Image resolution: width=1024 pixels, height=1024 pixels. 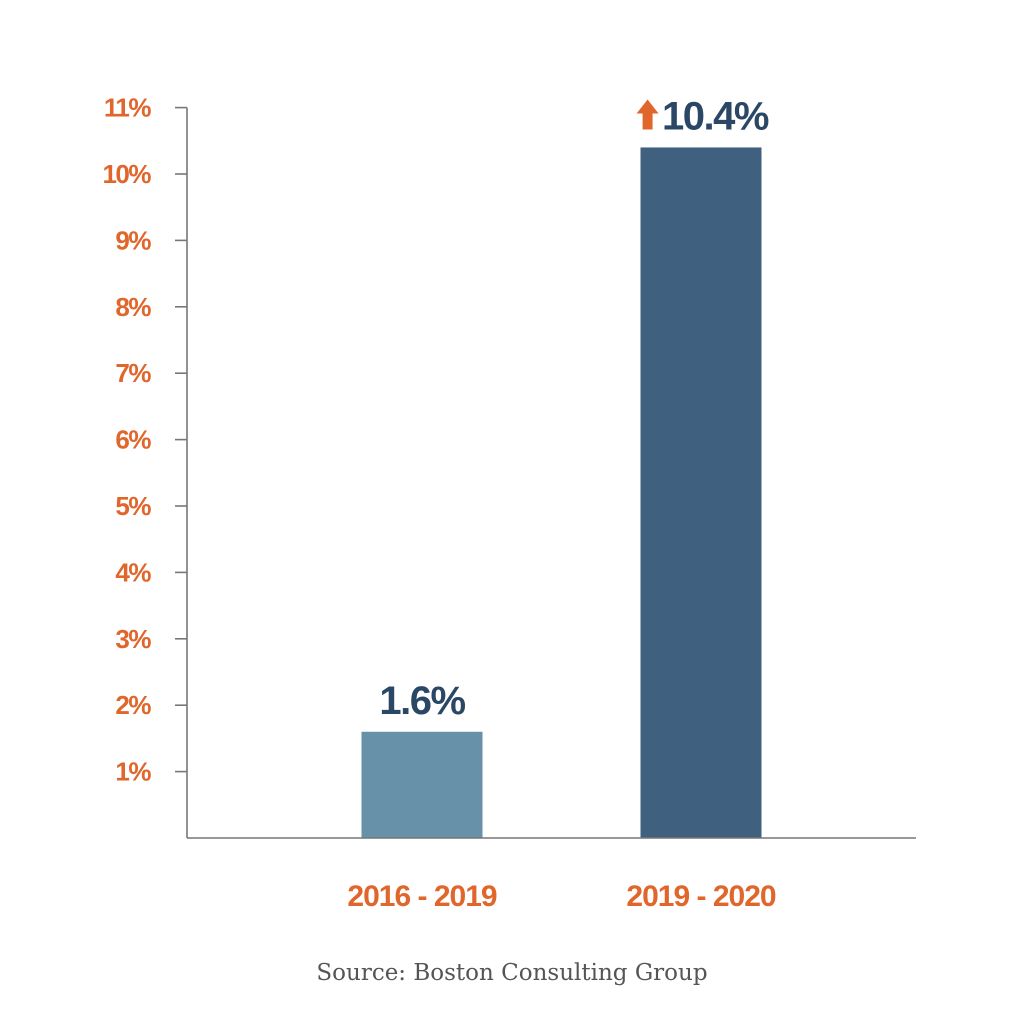 What do you see at coordinates (145, 465) in the screenshot?
I see `y-axis: 1% 2% 3% 4% 5% 6% 7% 8% 9% 10% 11%` at bounding box center [145, 465].